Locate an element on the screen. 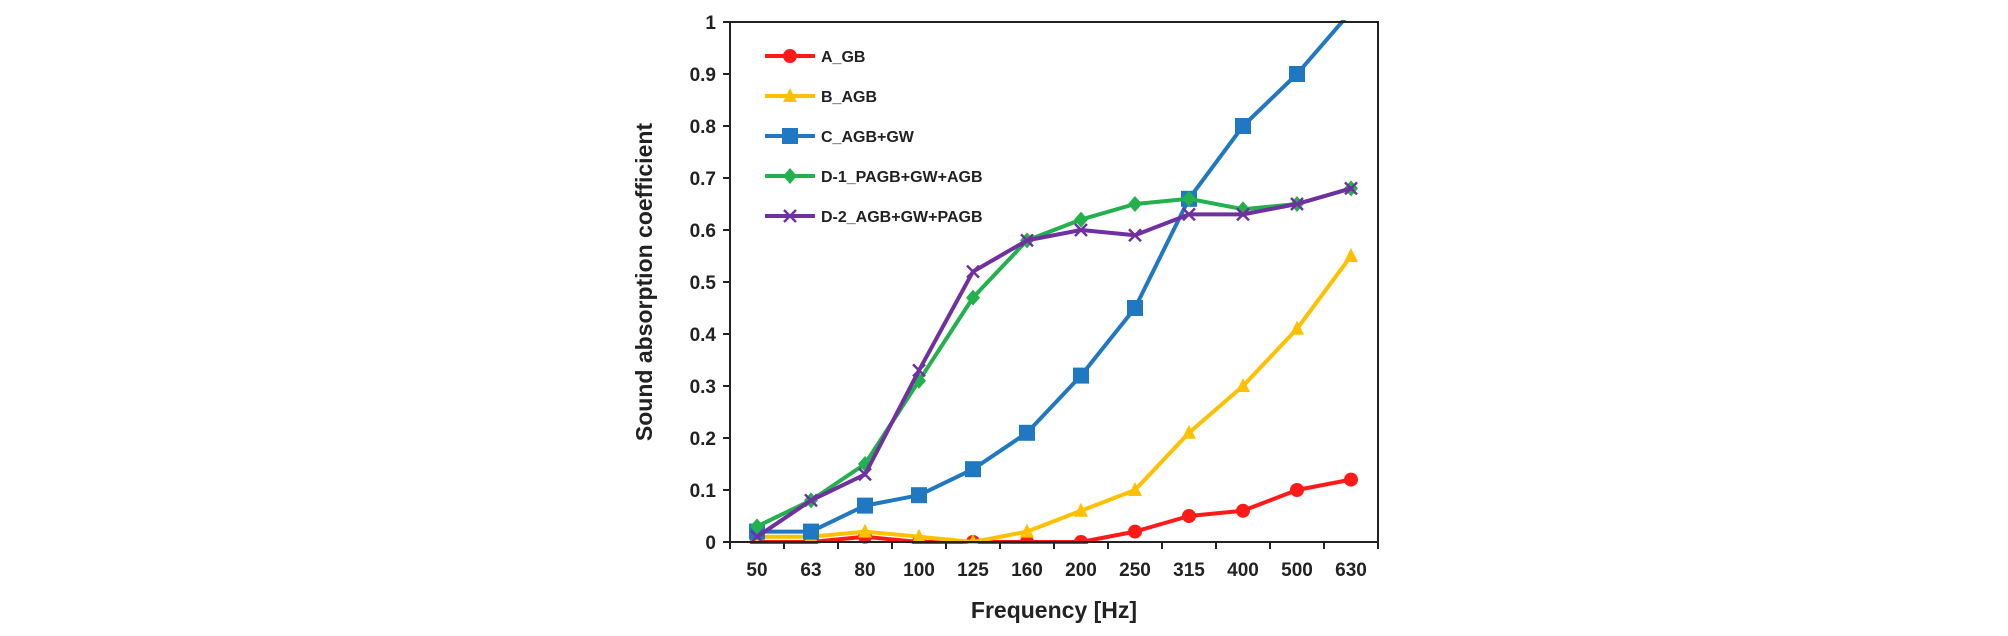 This screenshot has height=636, width=2008. x-axis-title: Frequency [Hz] is located at coordinates (1054, 610).